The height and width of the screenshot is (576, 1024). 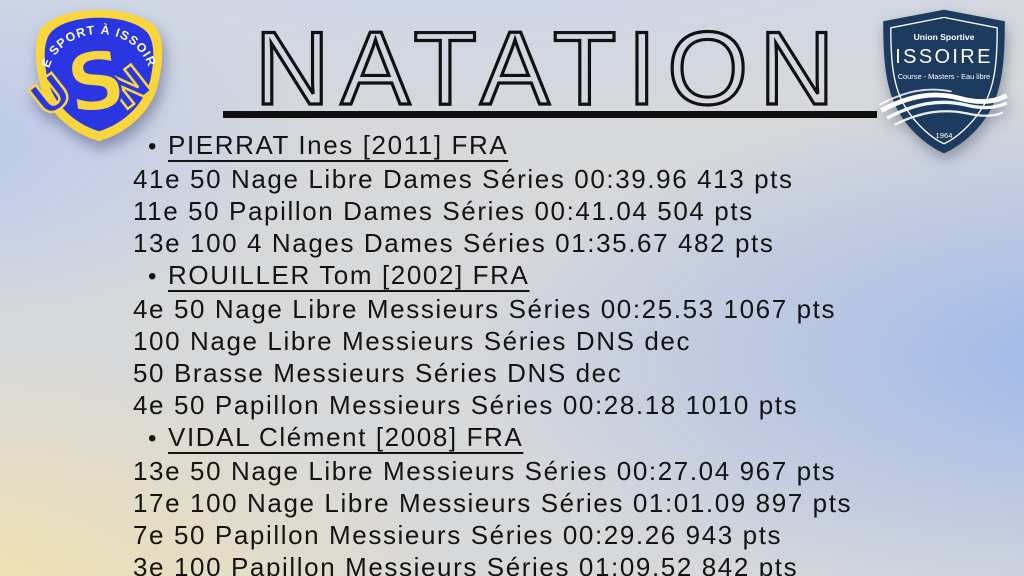 What do you see at coordinates (346, 437) in the screenshot?
I see `swimmer-name: VIDAL Clément [2008] FRA` at bounding box center [346, 437].